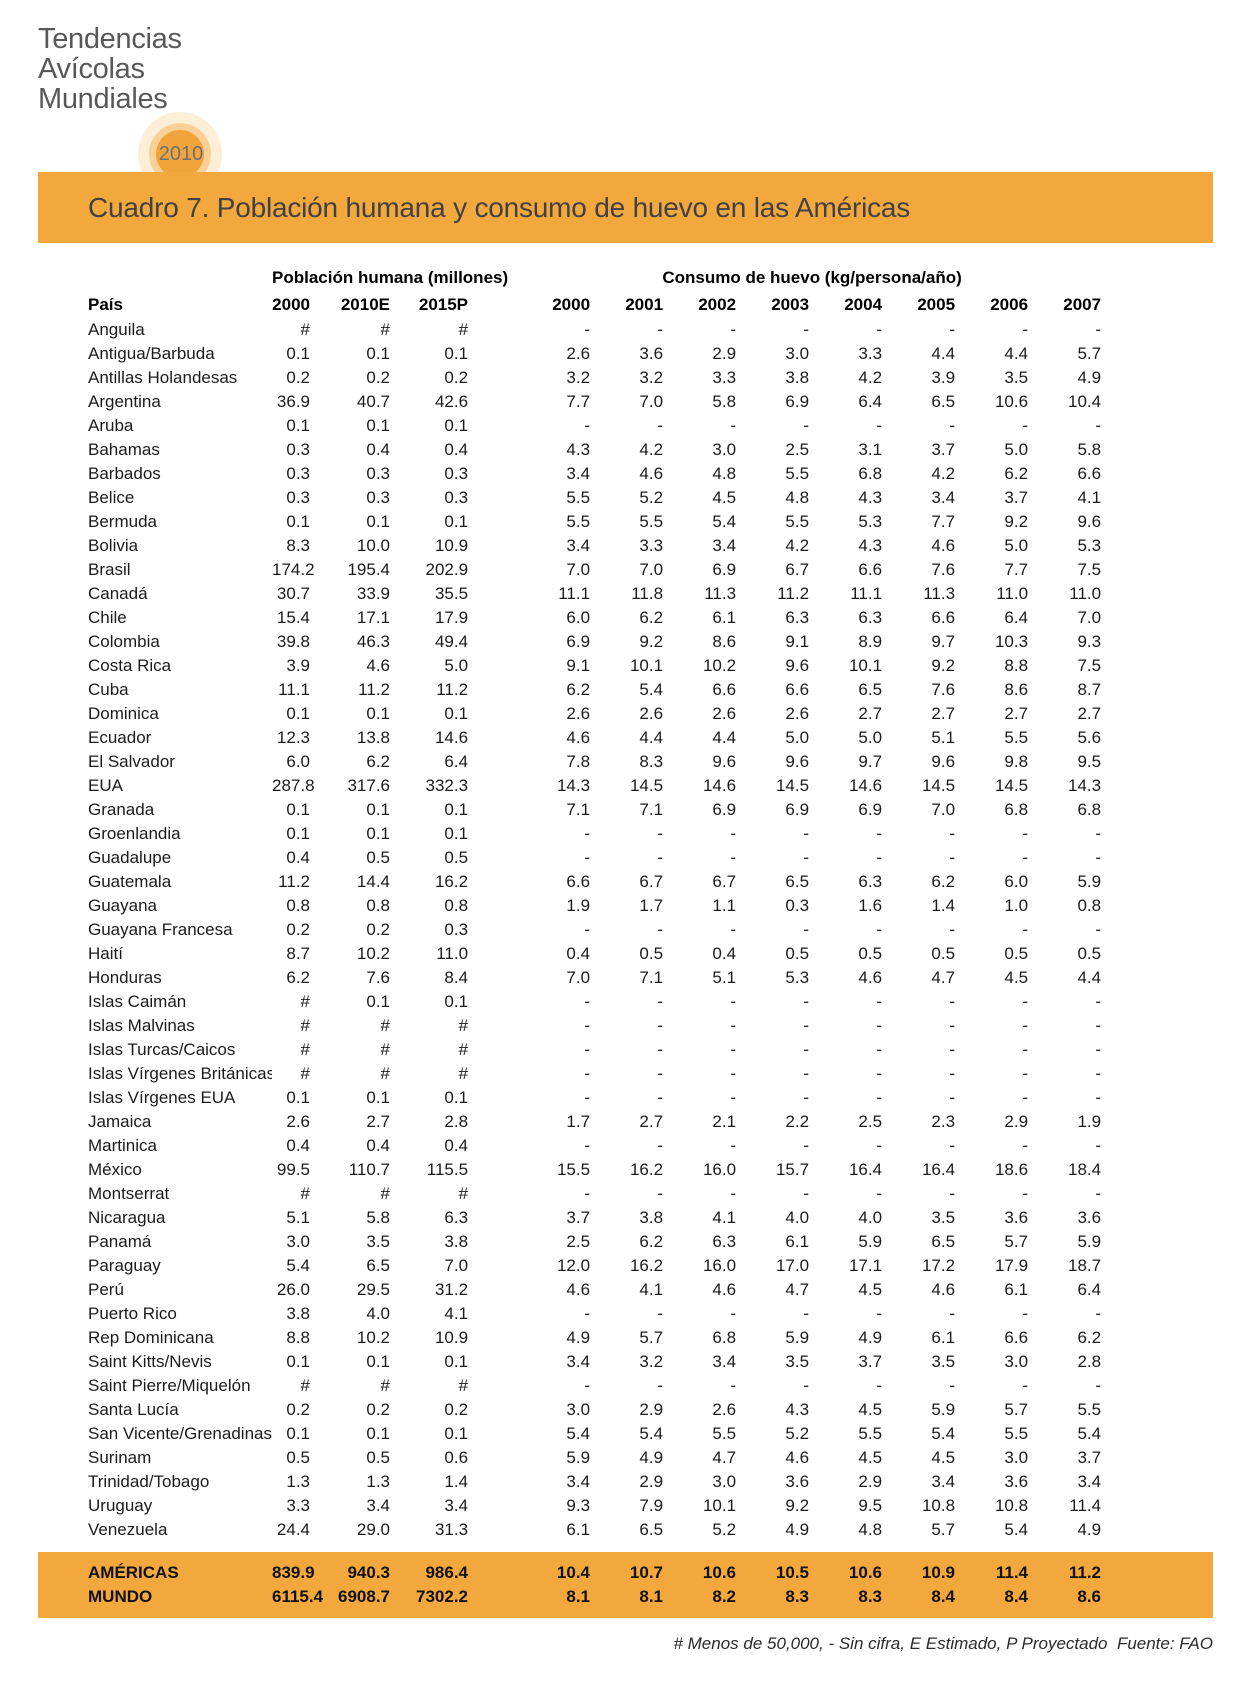 This screenshot has width=1251, height=1689. I want to click on consumption-value-cell: 3.8, so click(651, 1217).